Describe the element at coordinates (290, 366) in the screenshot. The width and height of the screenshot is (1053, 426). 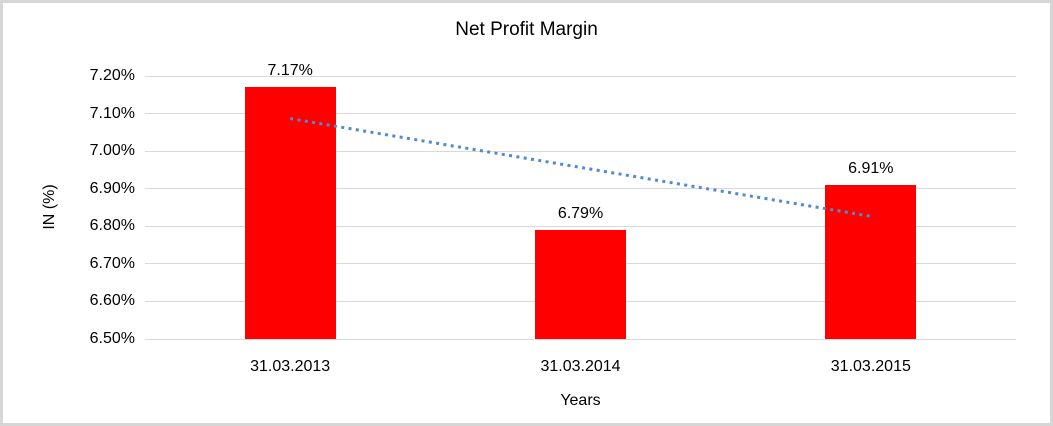
I see `x-tick-label: 31.03.2013` at that location.